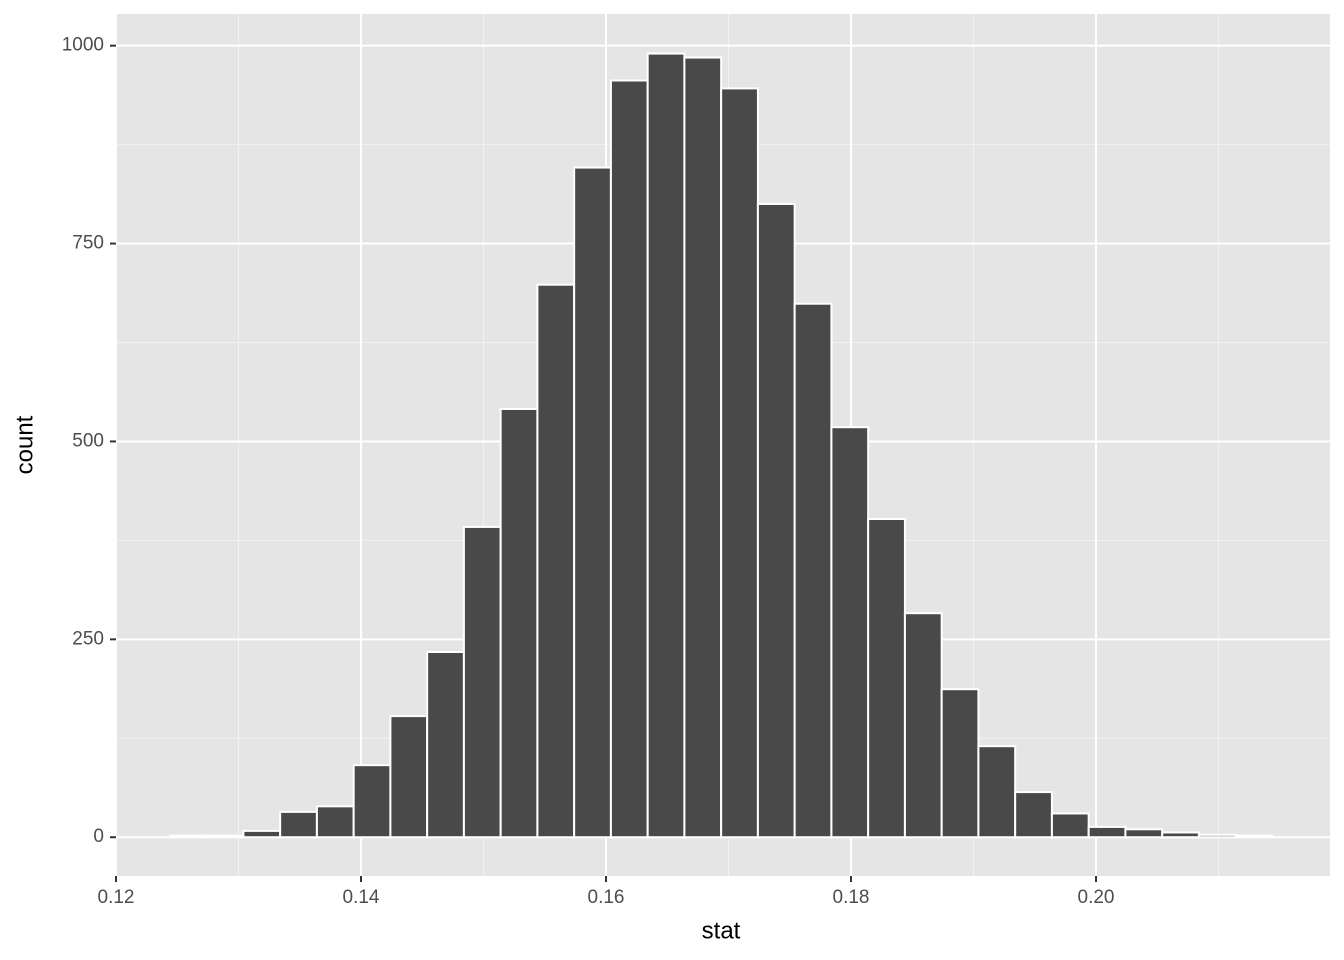 This screenshot has width=1344, height=960. What do you see at coordinates (606, 897) in the screenshot?
I see `x-tick-label: 0.16` at bounding box center [606, 897].